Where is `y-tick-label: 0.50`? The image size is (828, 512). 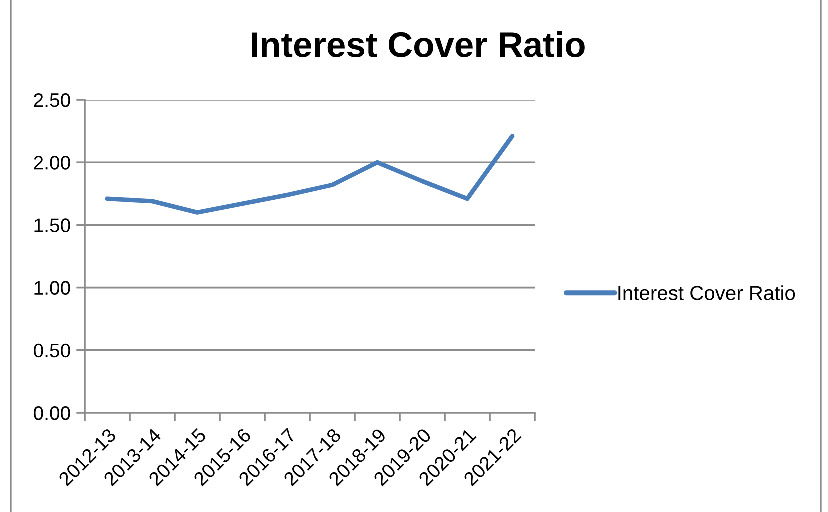 y-tick-label: 0.50 is located at coordinates (52, 351).